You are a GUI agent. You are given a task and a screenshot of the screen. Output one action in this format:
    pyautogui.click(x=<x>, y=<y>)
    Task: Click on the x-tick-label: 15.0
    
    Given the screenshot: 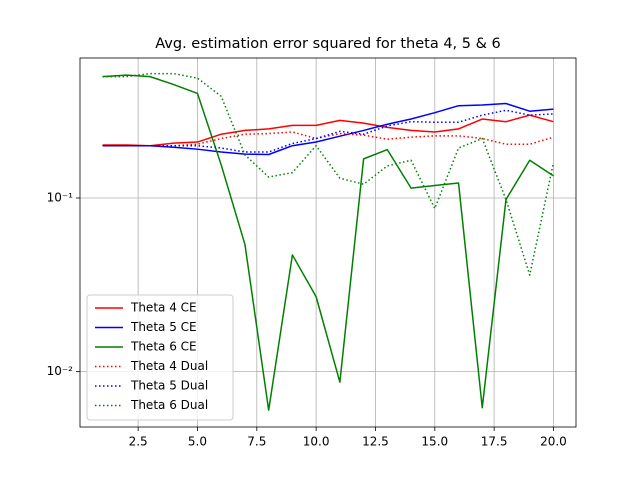 What is the action you would take?
    pyautogui.click(x=434, y=442)
    